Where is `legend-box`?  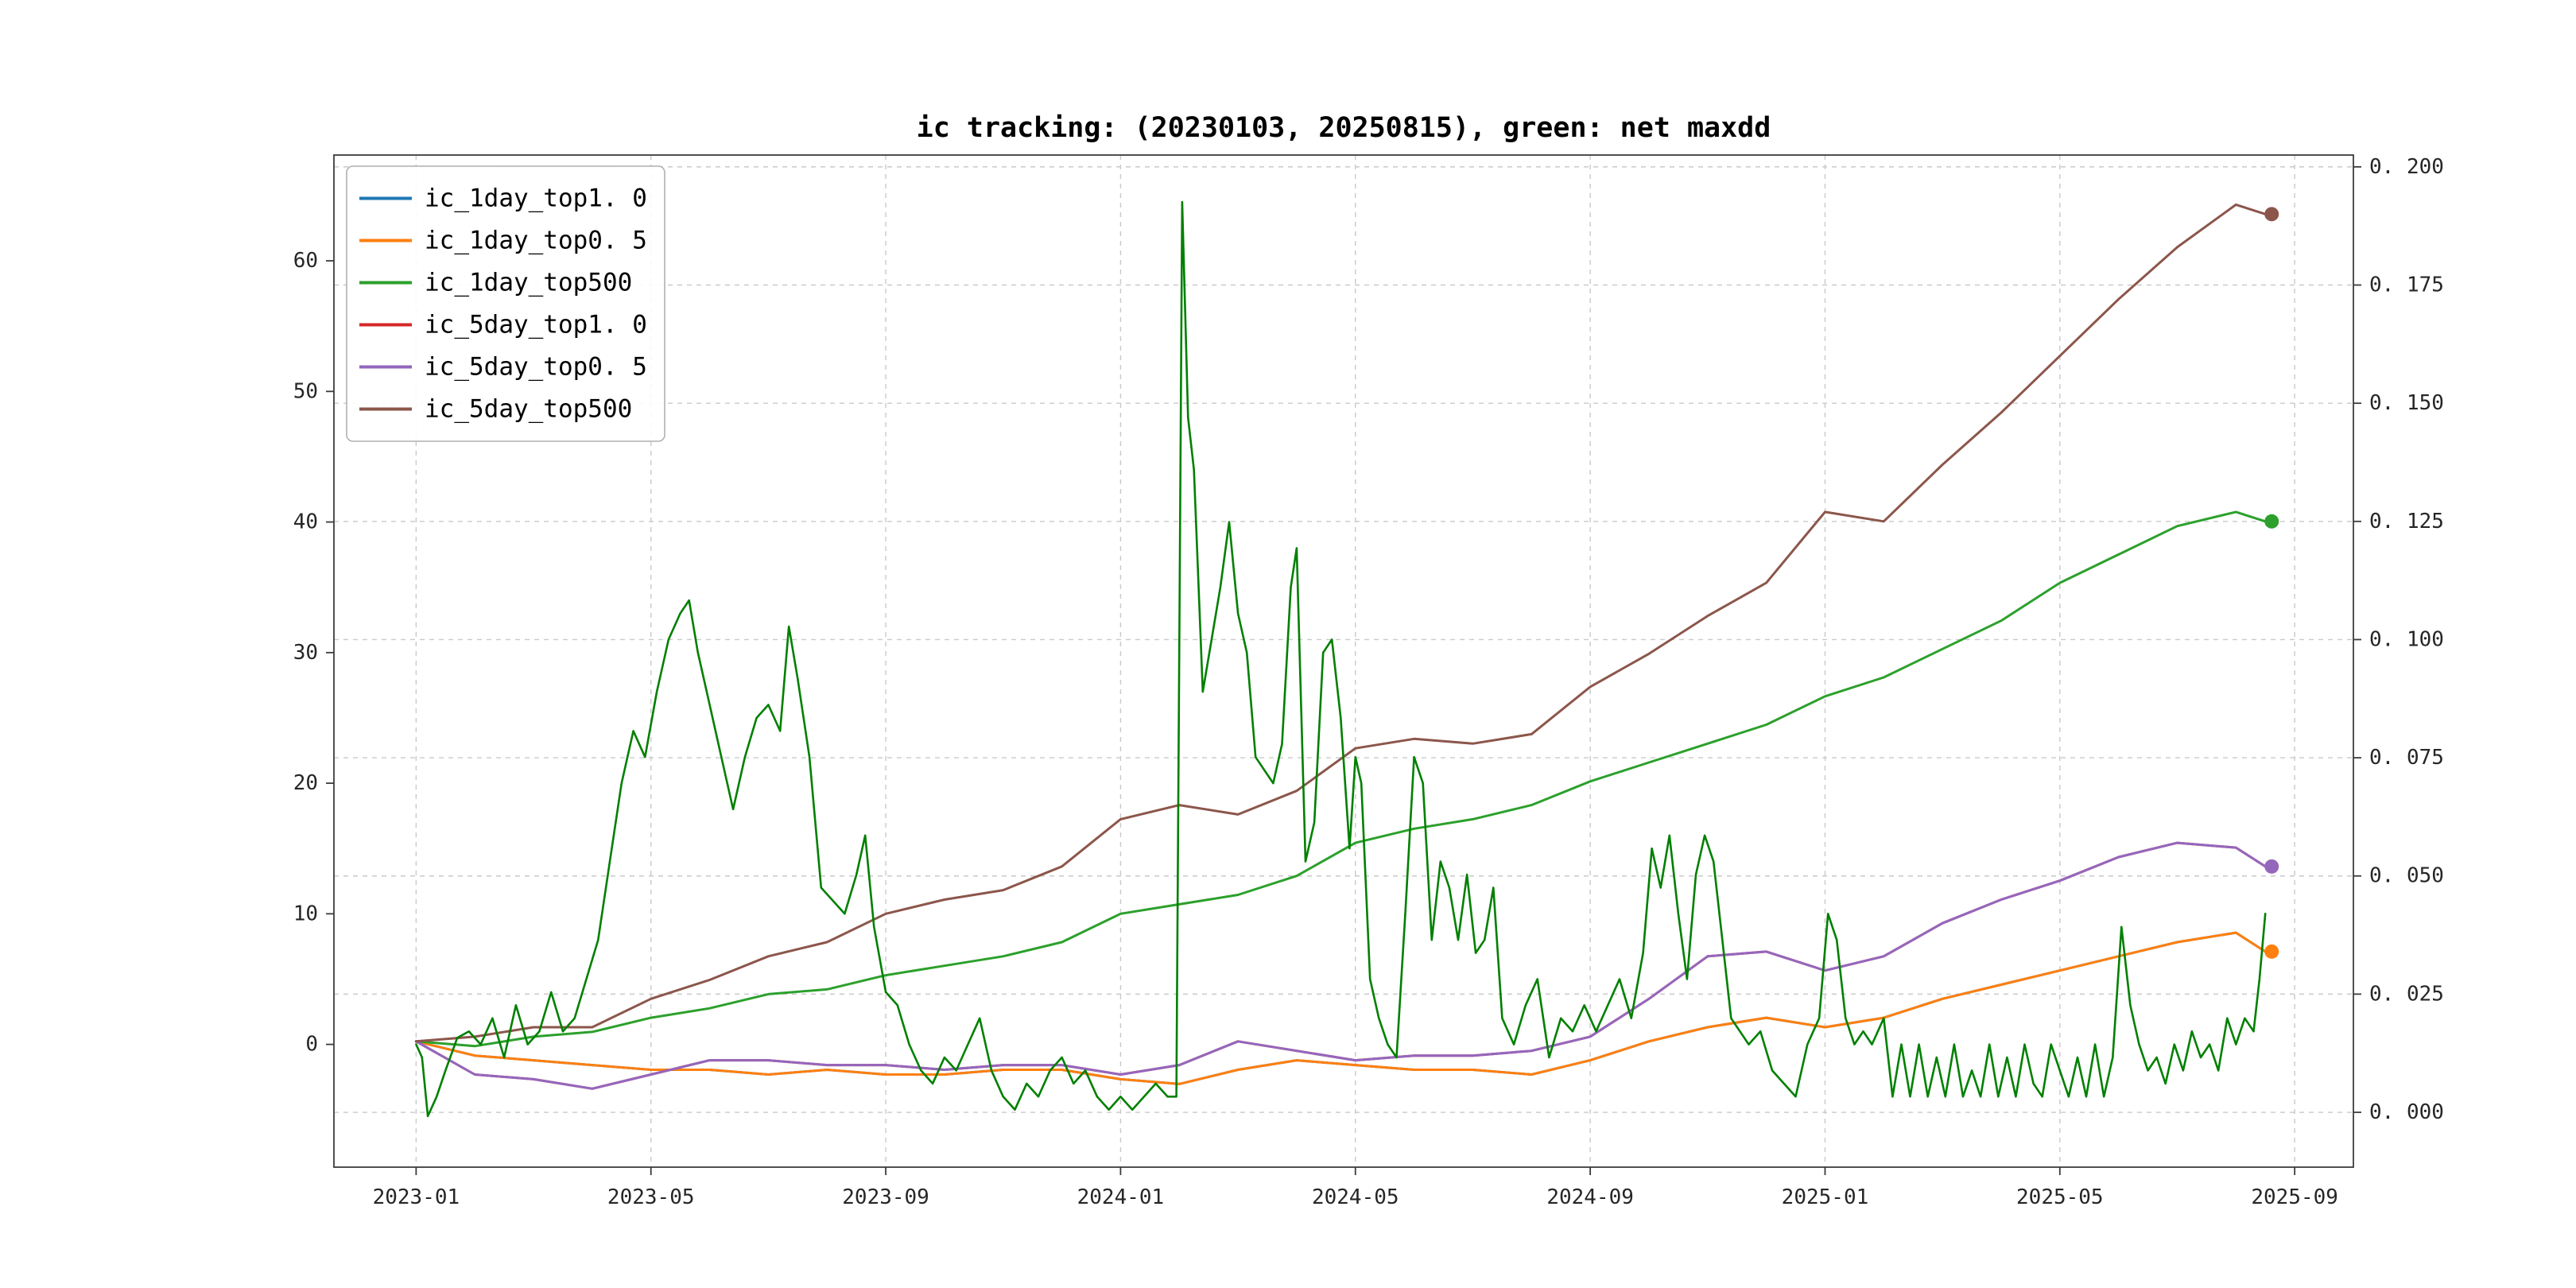 legend-box is located at coordinates (505, 303).